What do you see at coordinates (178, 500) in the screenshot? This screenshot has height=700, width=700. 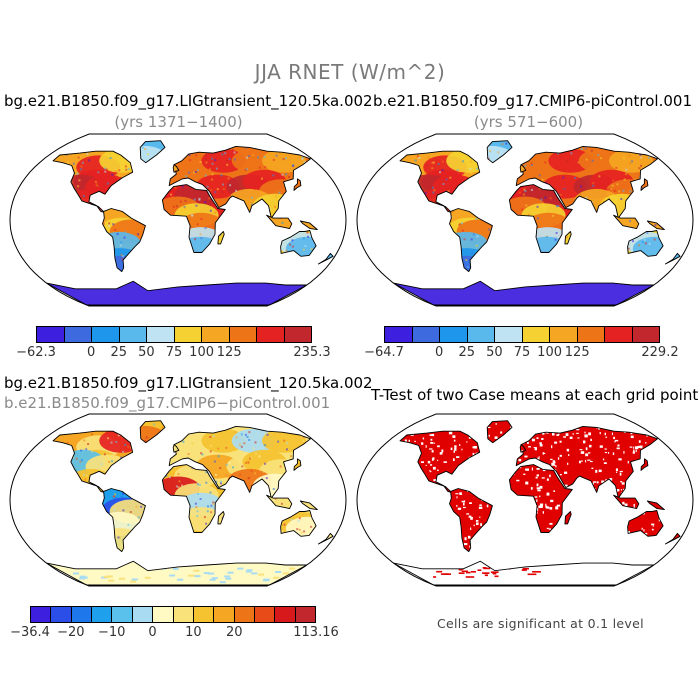 I see `panel-3-map` at bounding box center [178, 500].